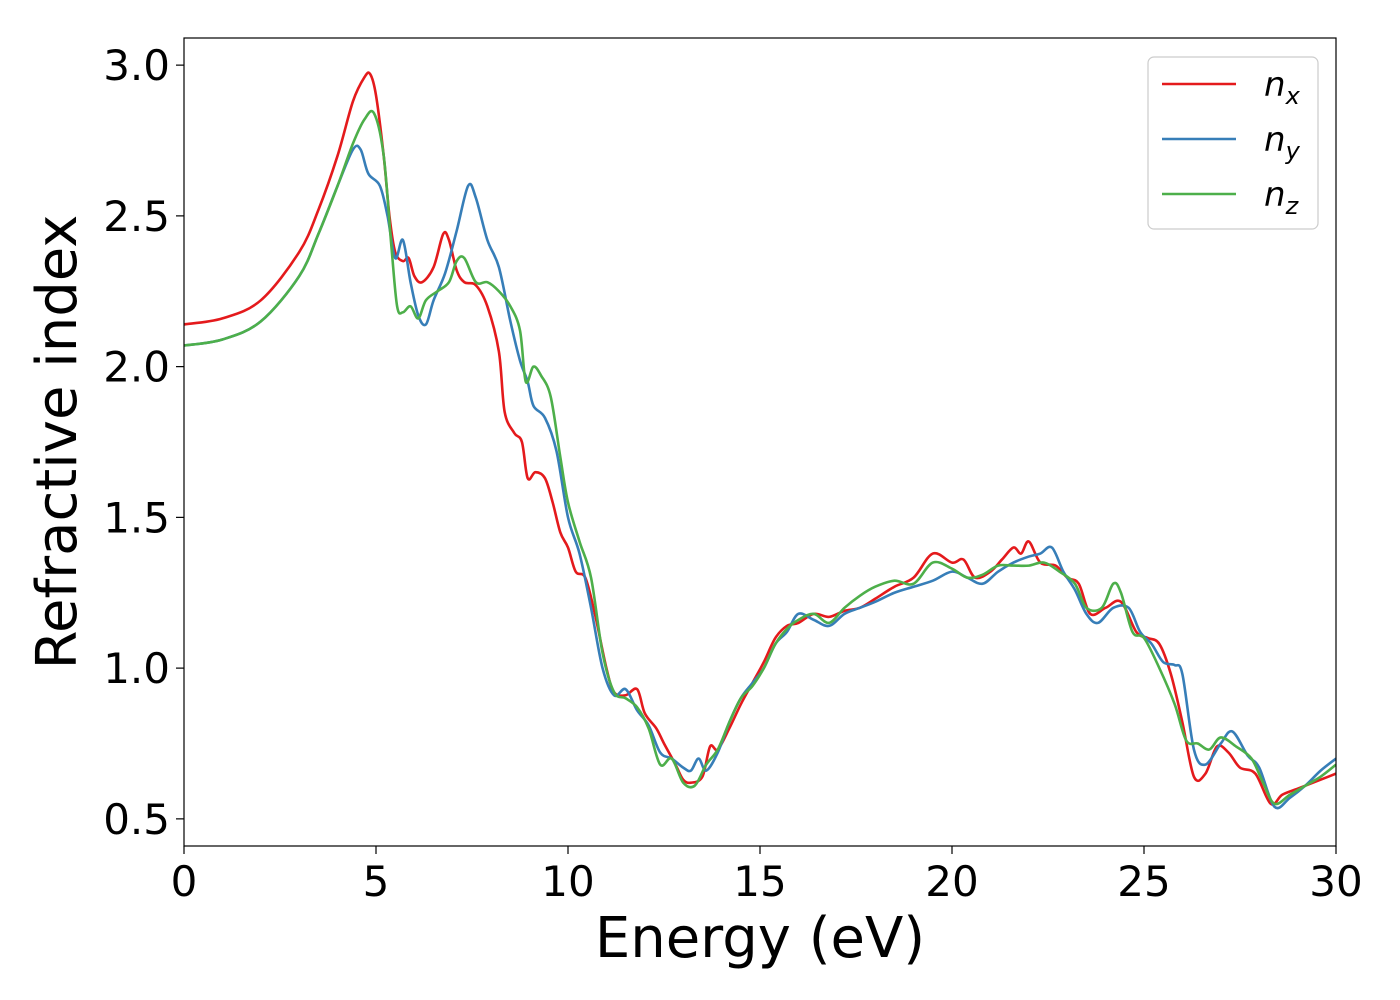 The width and height of the screenshot is (1400, 1000). Describe the element at coordinates (951, 881) in the screenshot. I see `x-tick-label: 20` at that location.